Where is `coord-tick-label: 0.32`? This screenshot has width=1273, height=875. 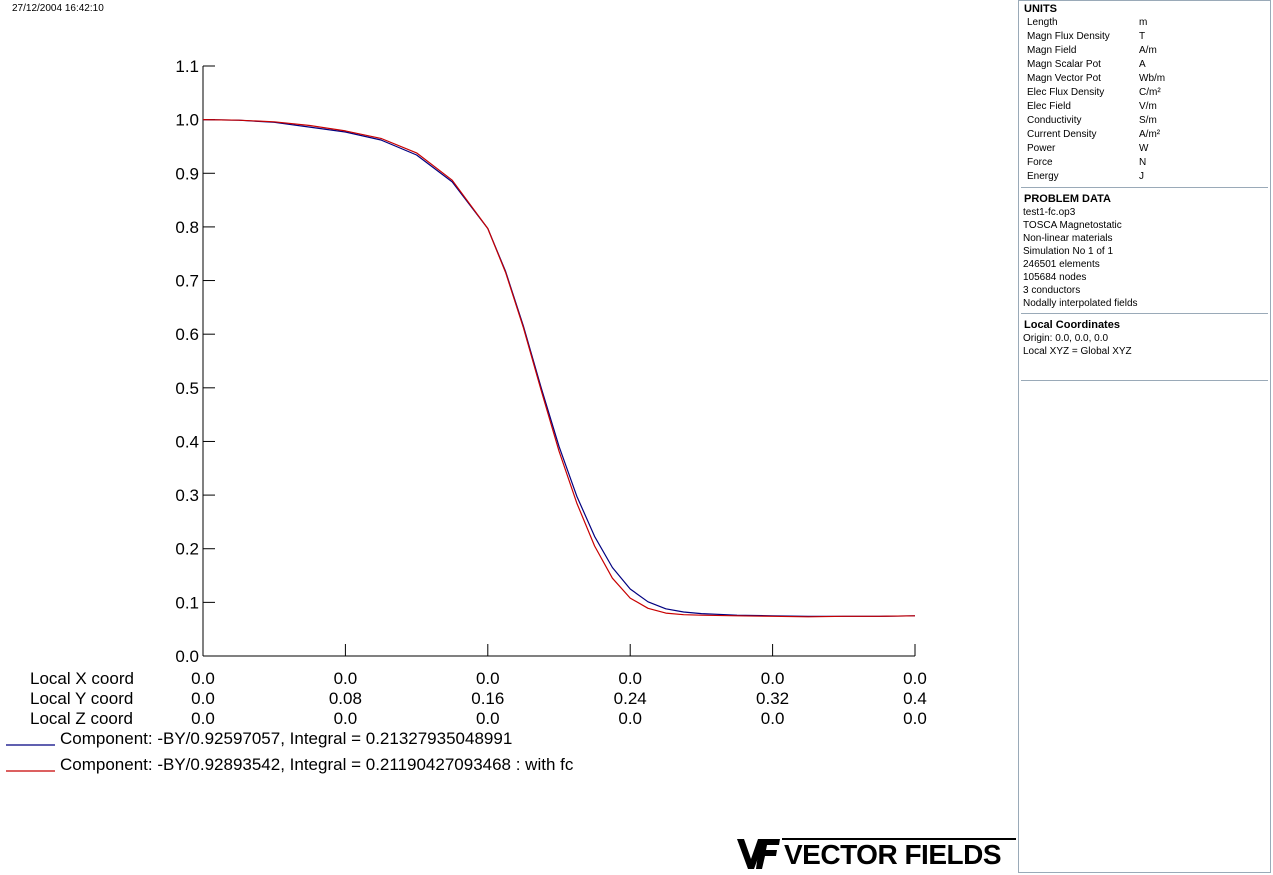 coord-tick-label: 0.32 is located at coordinates (772, 698).